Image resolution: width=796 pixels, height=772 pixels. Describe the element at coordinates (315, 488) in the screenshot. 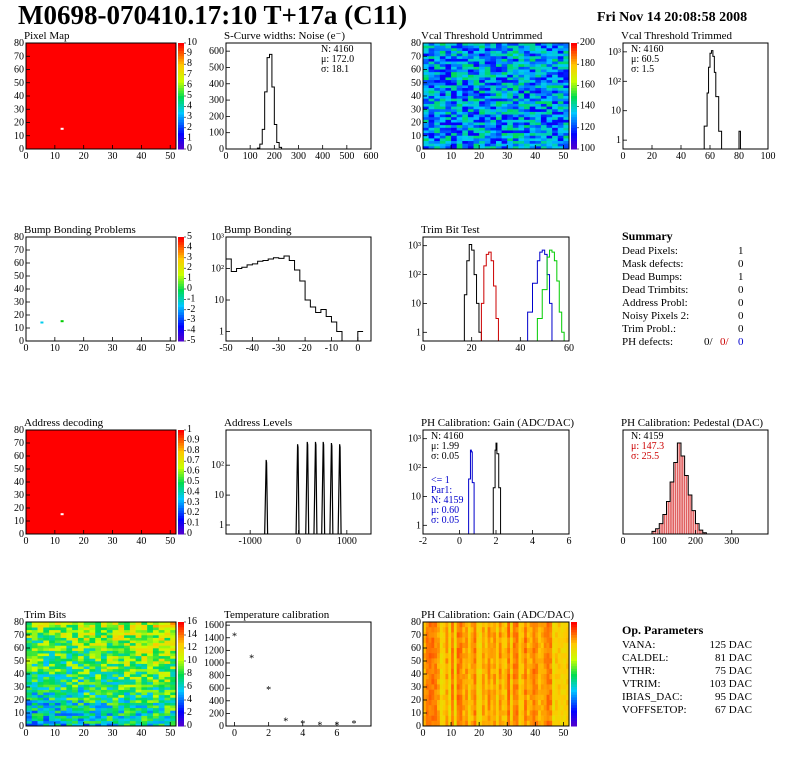

I see `address-peak` at that location.